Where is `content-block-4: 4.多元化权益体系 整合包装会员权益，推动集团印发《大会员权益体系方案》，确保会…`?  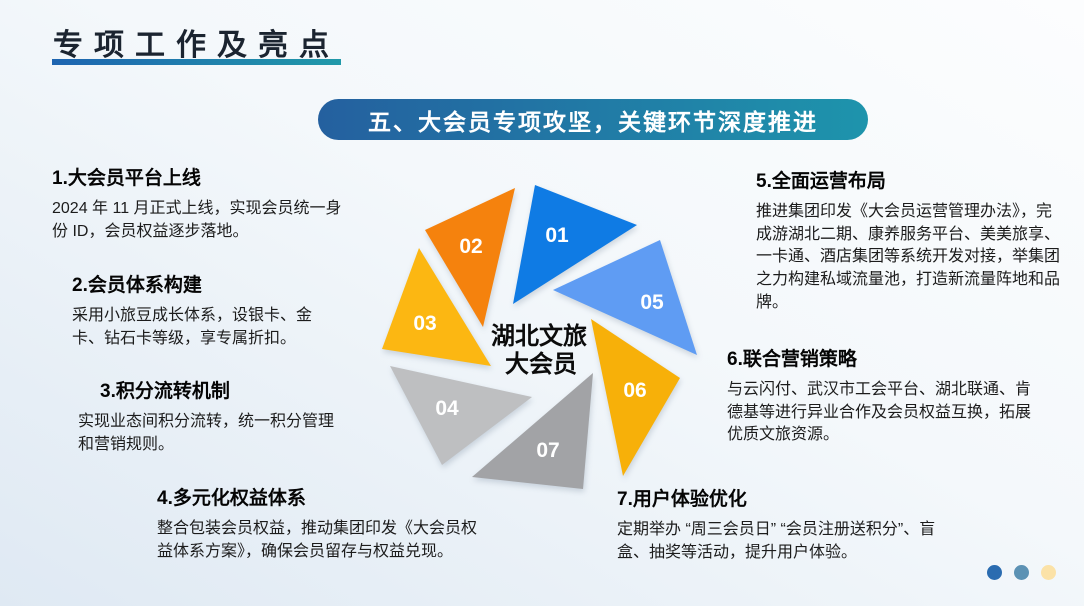
content-block-4: 4.多元化权益体系 整合包装会员权益，推动集团印发《大会员权益体系方案》，确保会… is located at coordinates (322, 523).